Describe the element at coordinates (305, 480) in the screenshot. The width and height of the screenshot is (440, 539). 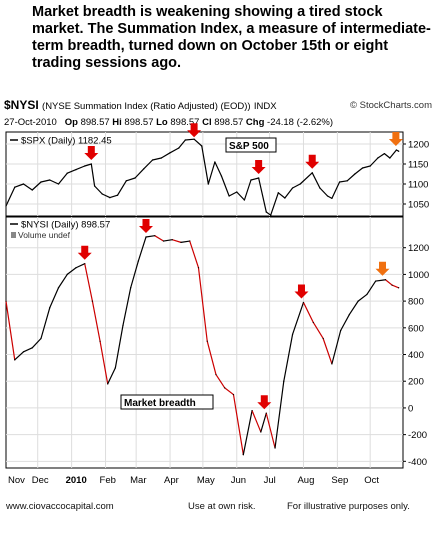
I see `x-tick-label: Aug` at that location.